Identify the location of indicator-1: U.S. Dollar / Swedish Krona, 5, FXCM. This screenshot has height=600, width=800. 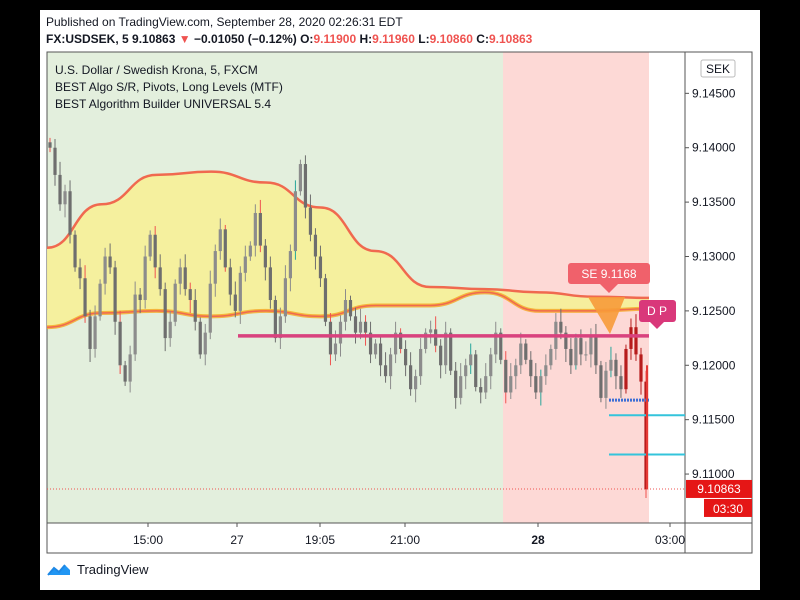
(156, 70).